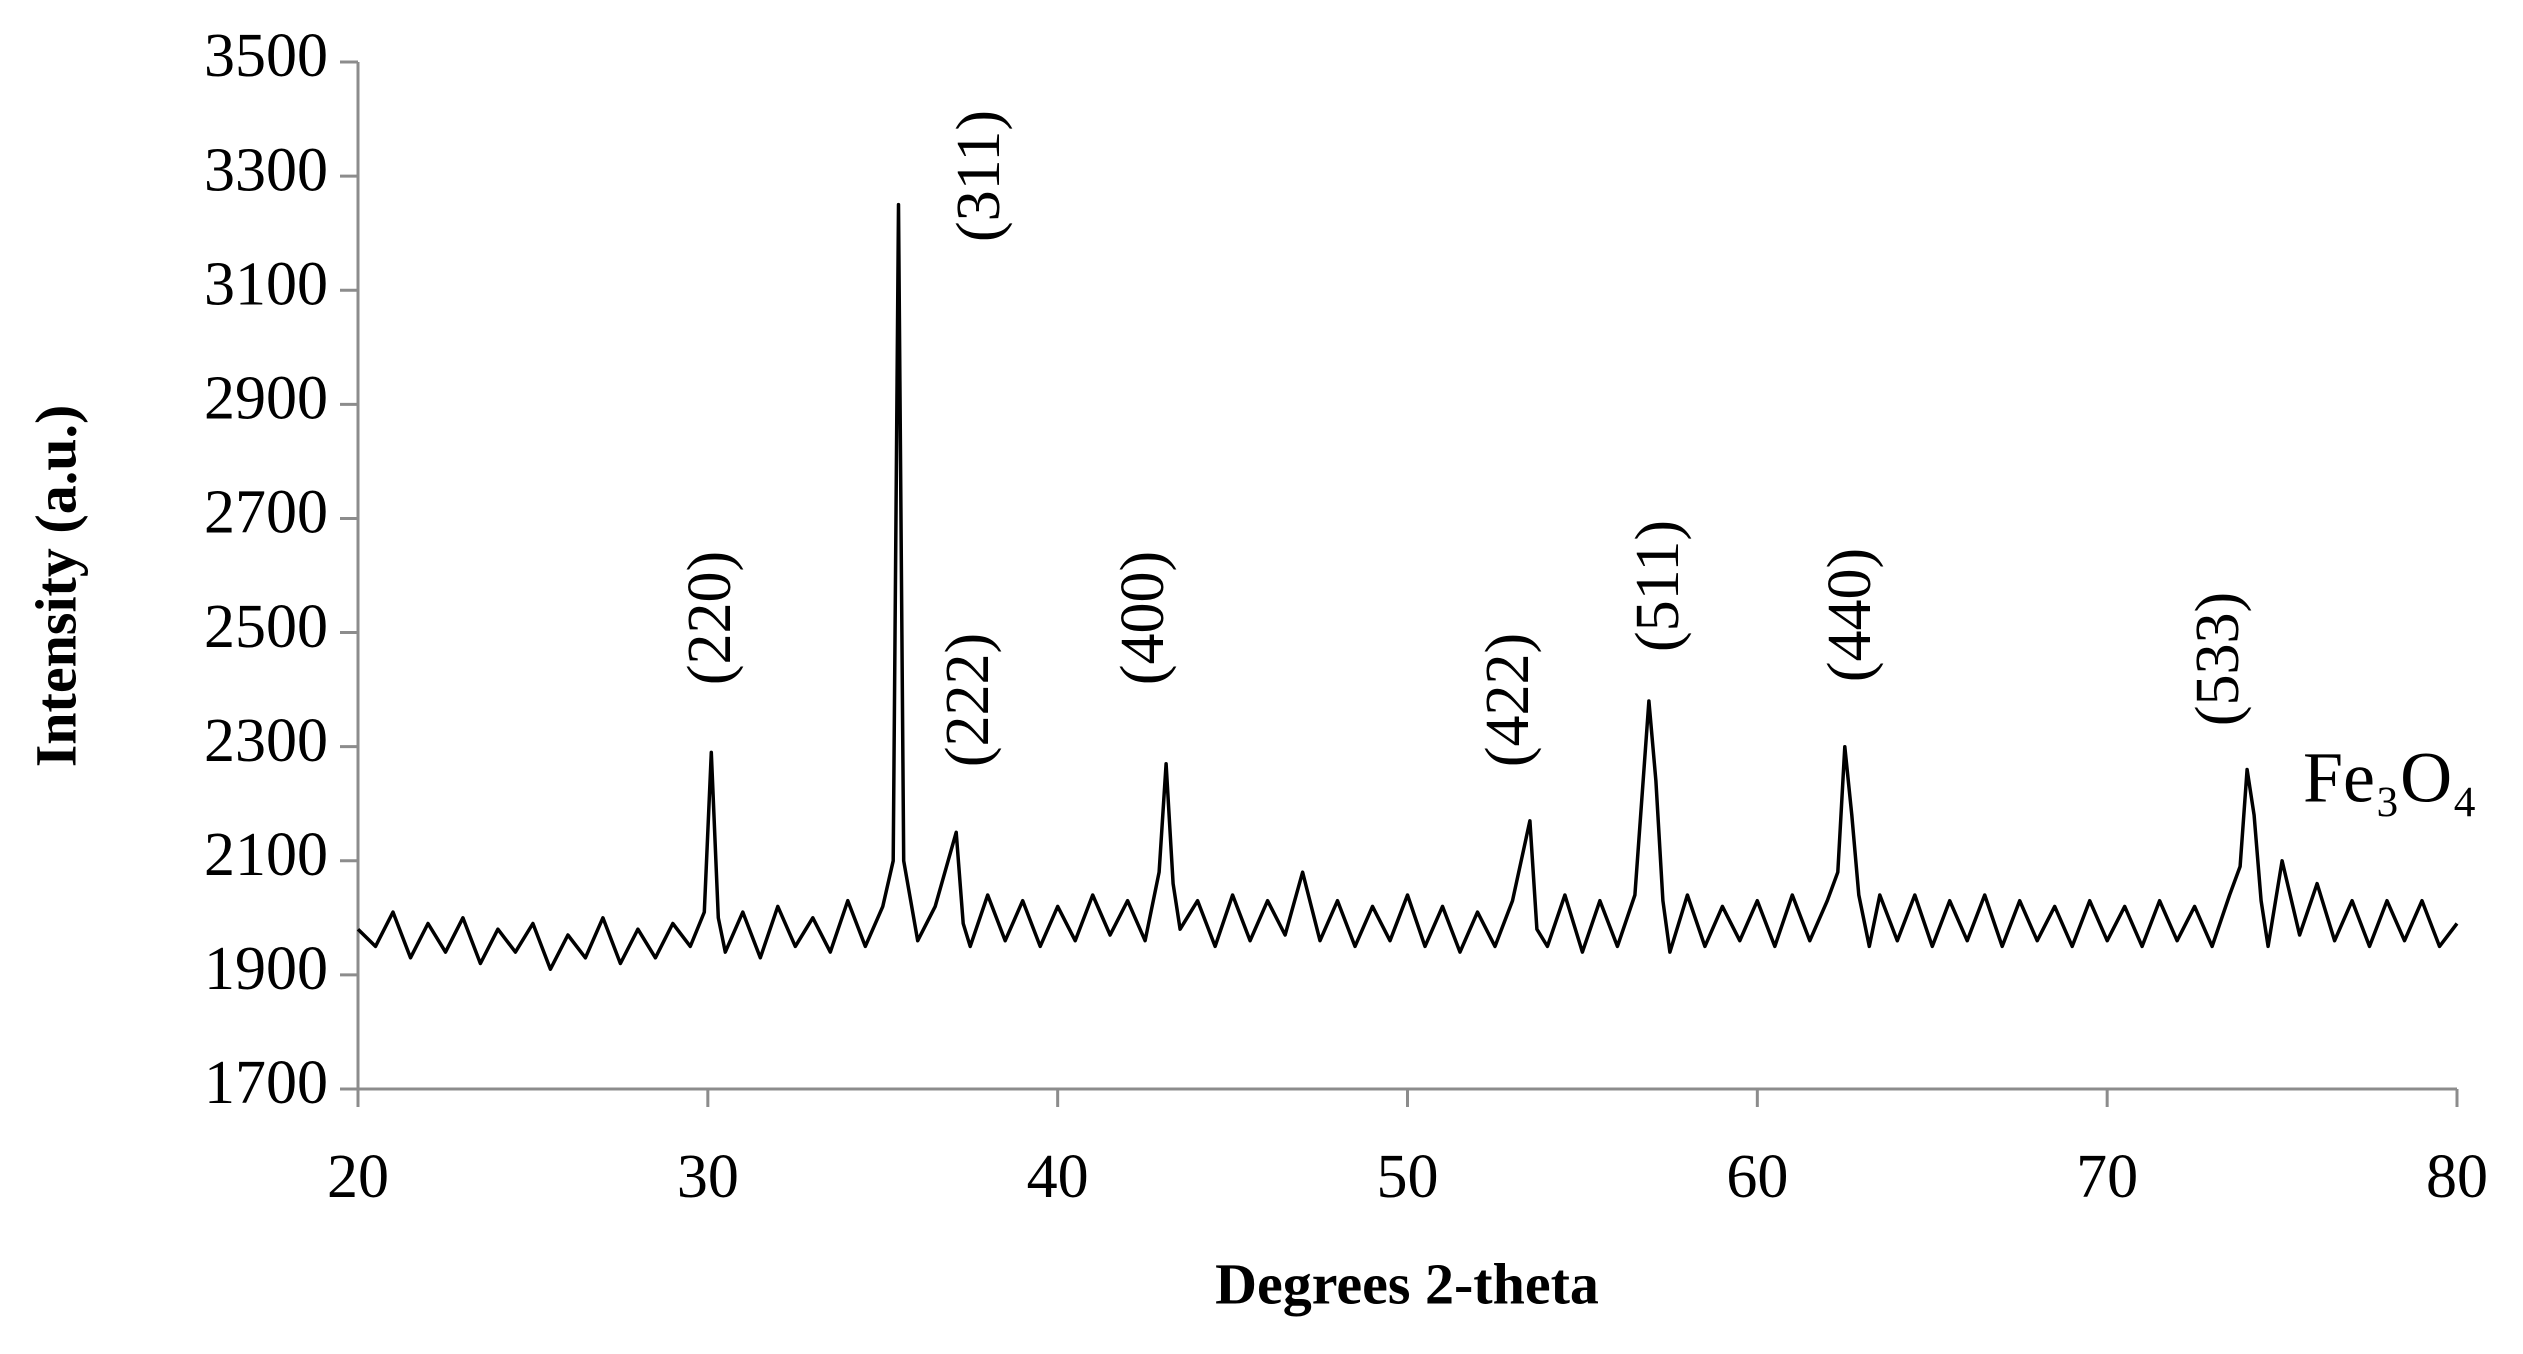 The height and width of the screenshot is (1354, 2523). I want to click on y-tick-label: 3300, so click(266, 170).